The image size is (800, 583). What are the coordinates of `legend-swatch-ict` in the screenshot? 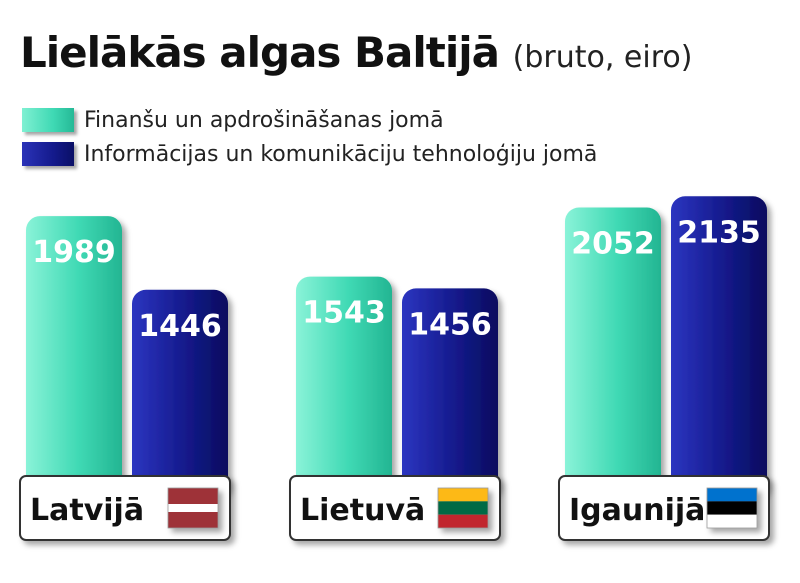 It's located at (48, 154).